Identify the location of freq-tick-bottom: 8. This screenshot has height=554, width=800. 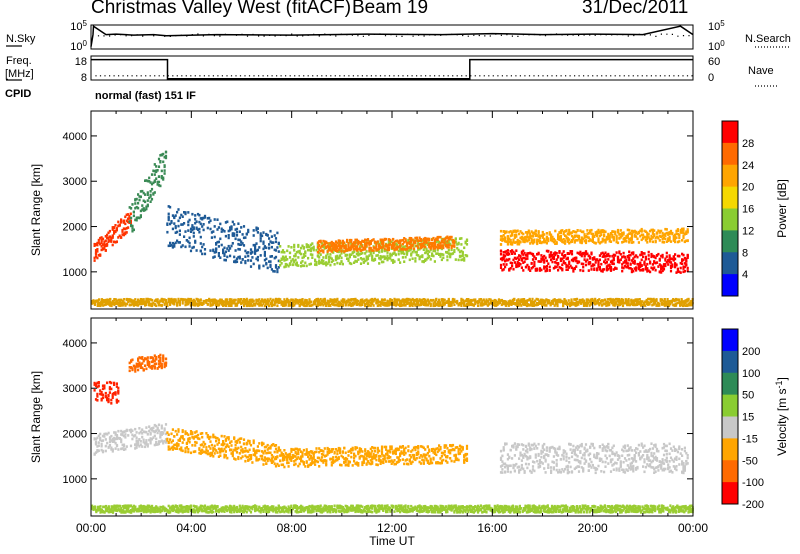
(84, 78).